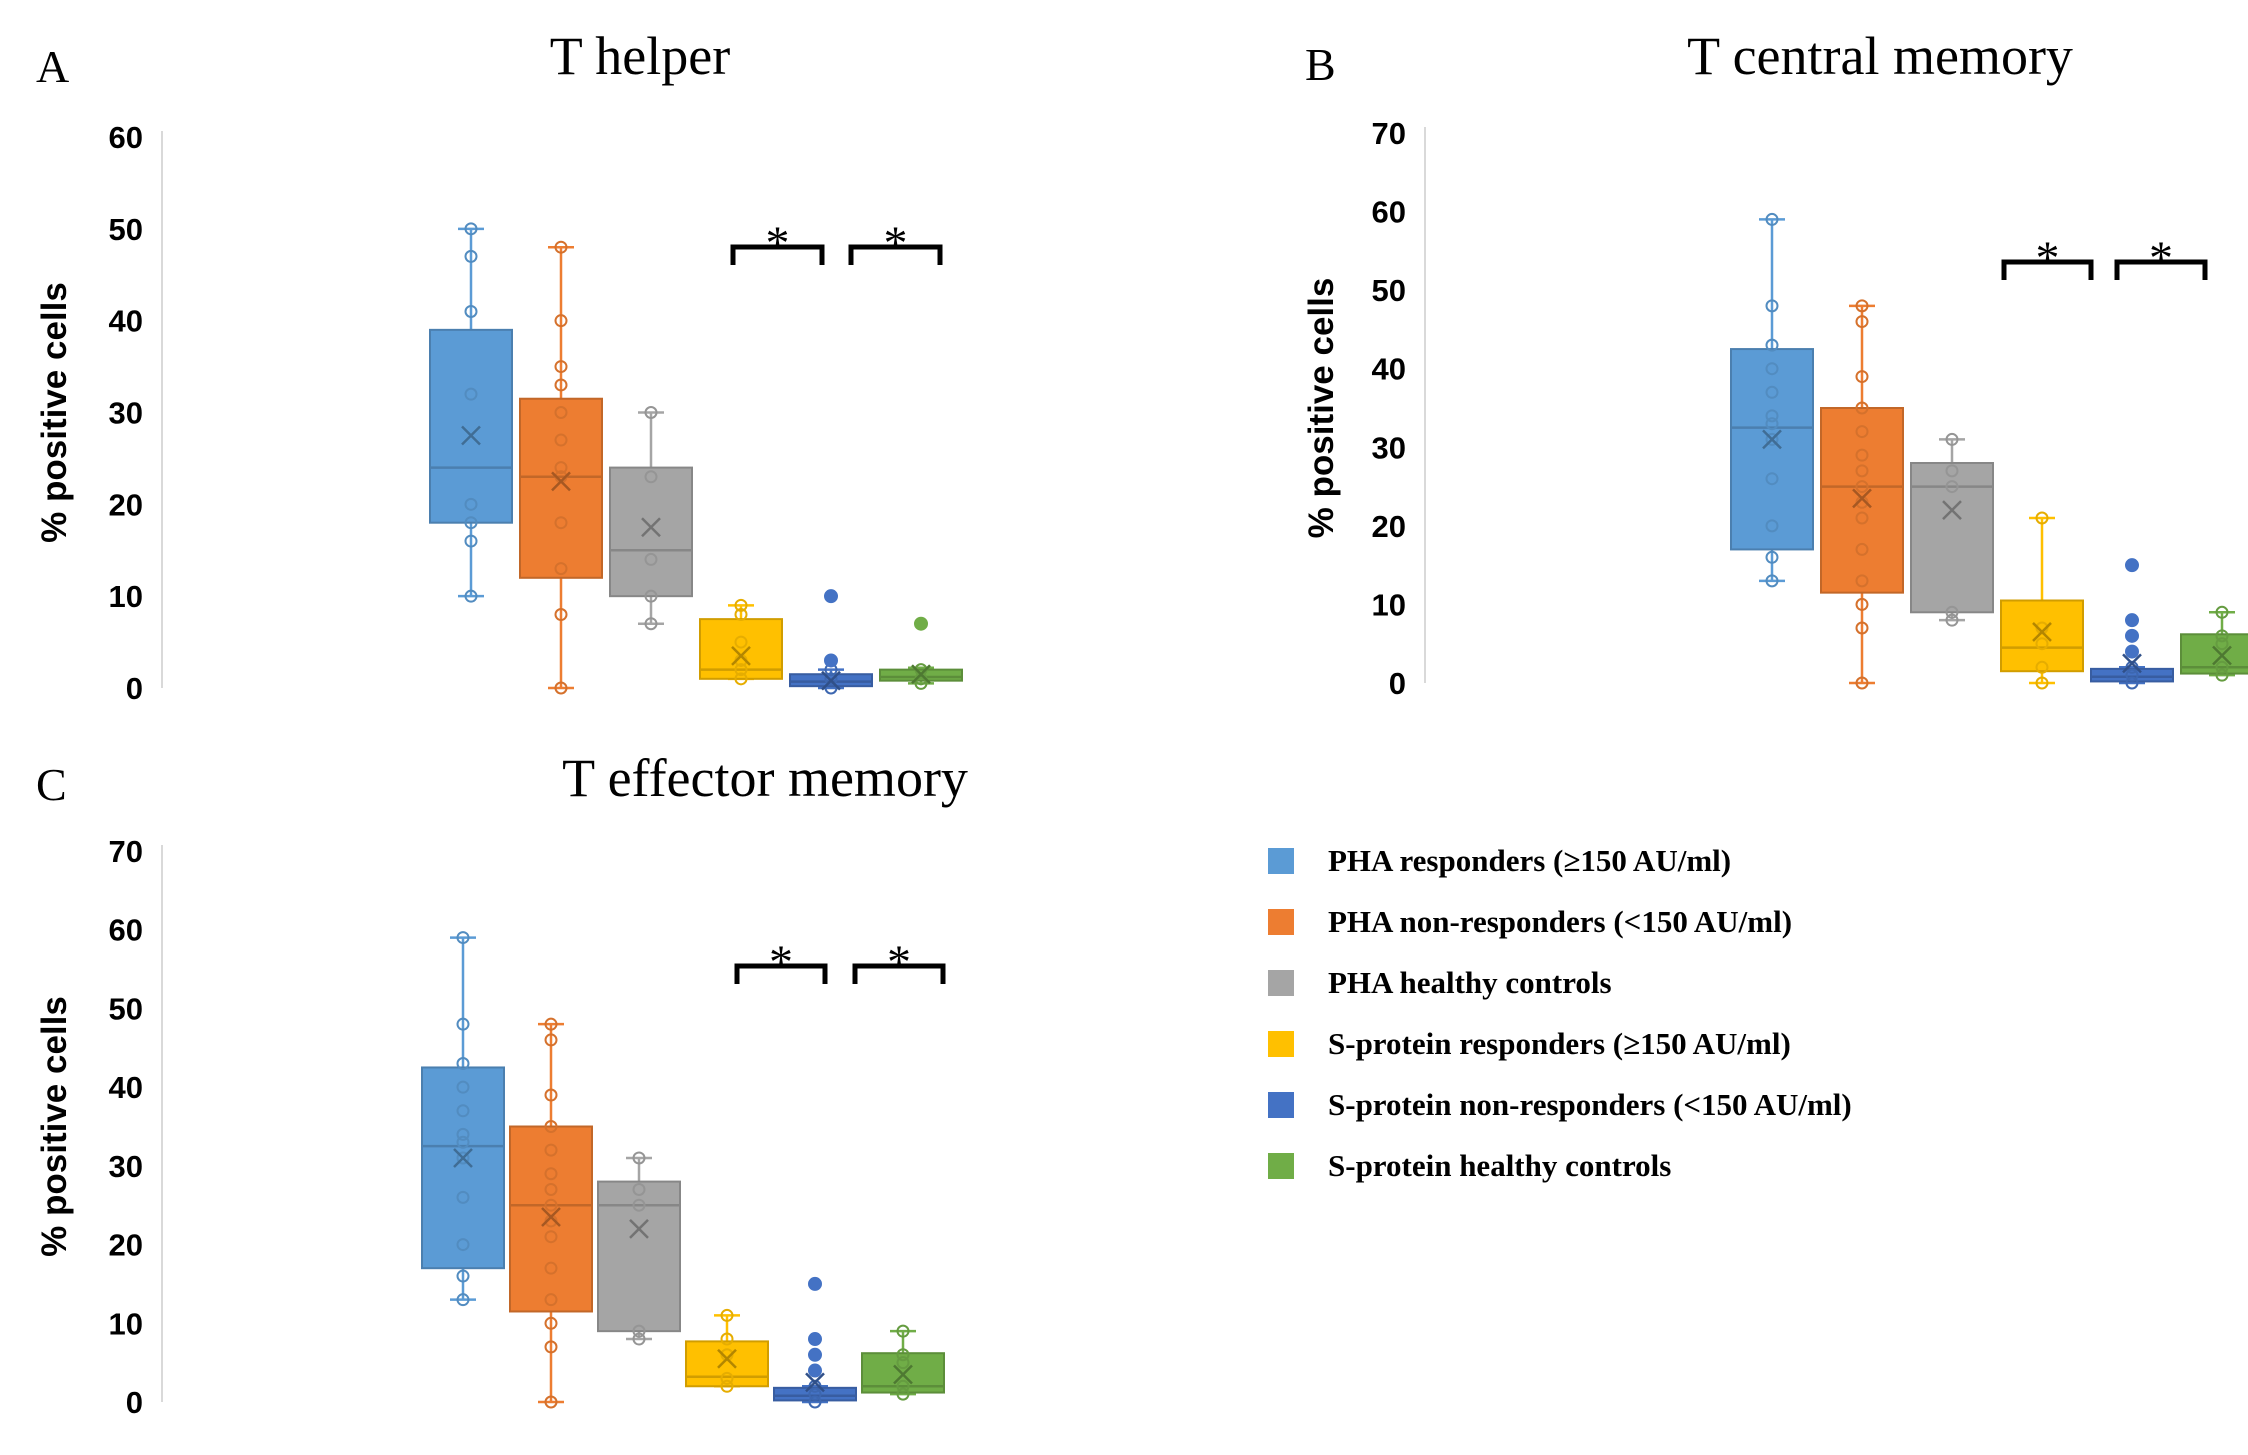 The height and width of the screenshot is (1455, 2248). I want to click on y-tick-label: 0, so click(1397, 683).